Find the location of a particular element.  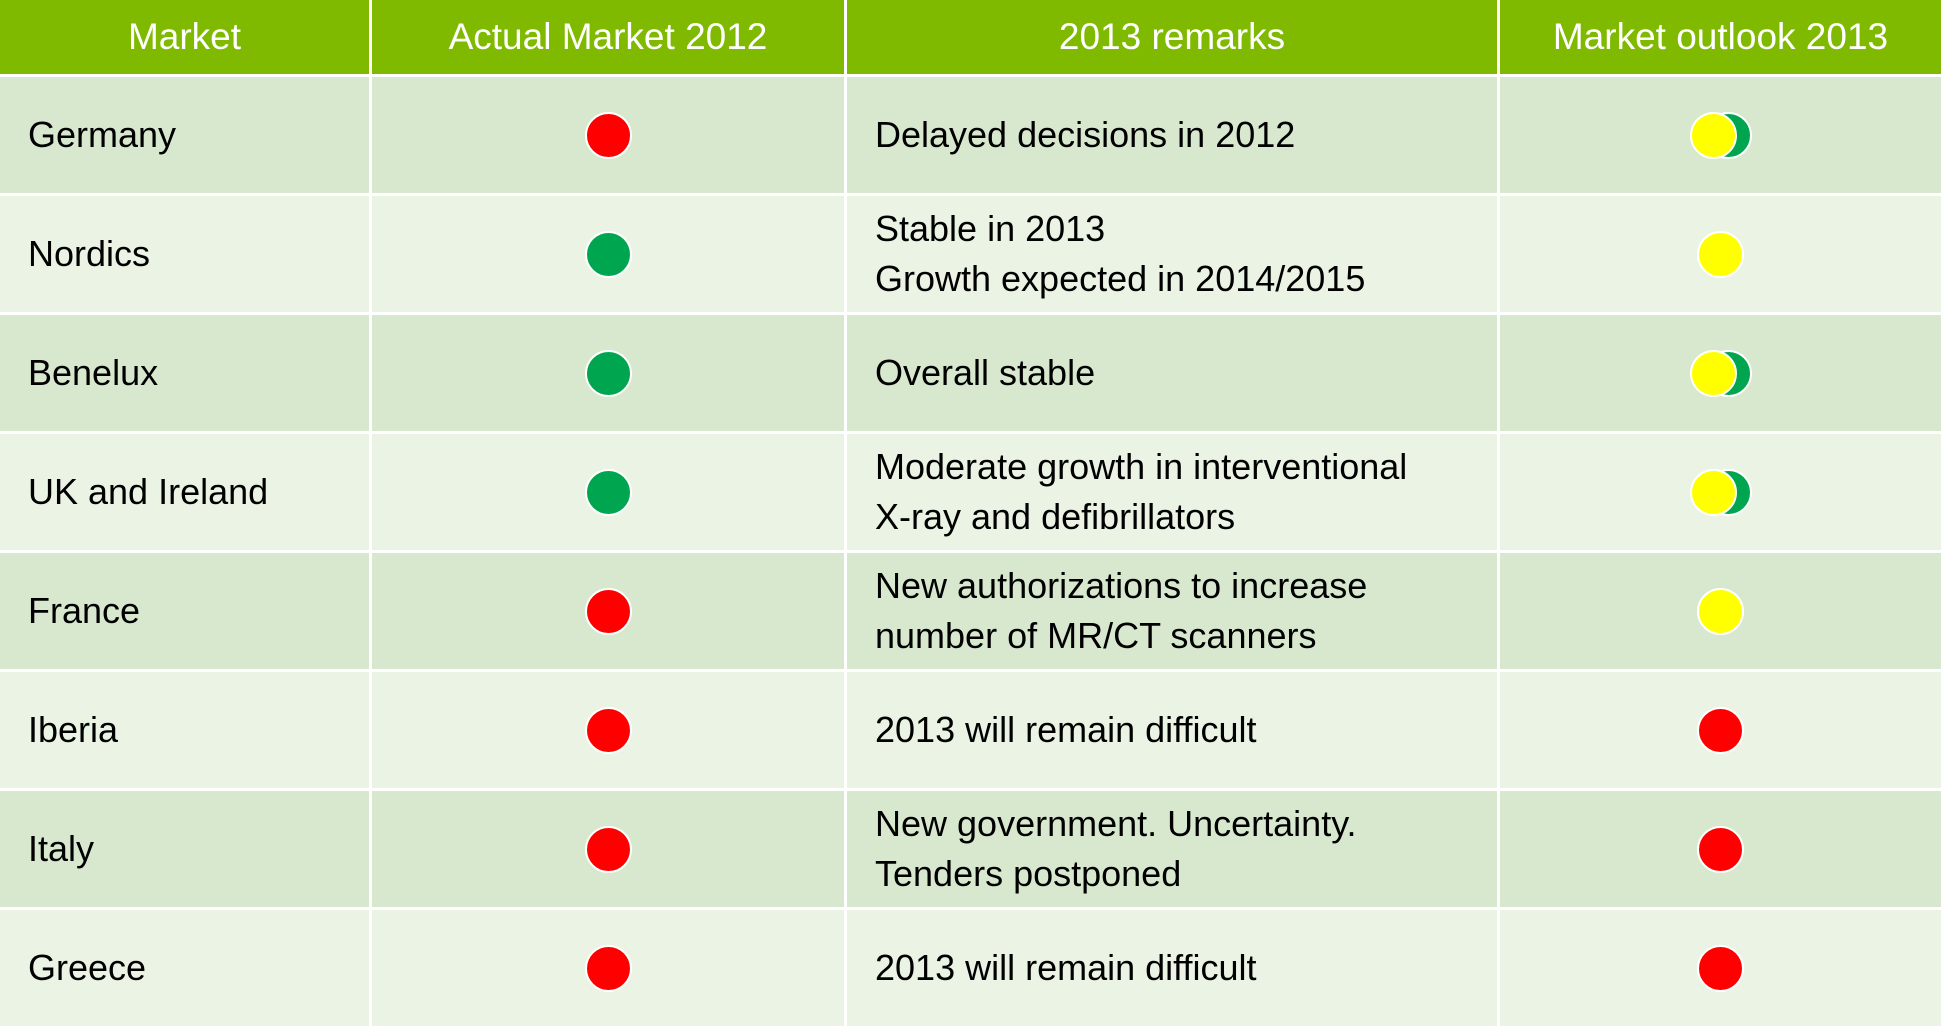

market-cell: Iberia is located at coordinates (186, 731).